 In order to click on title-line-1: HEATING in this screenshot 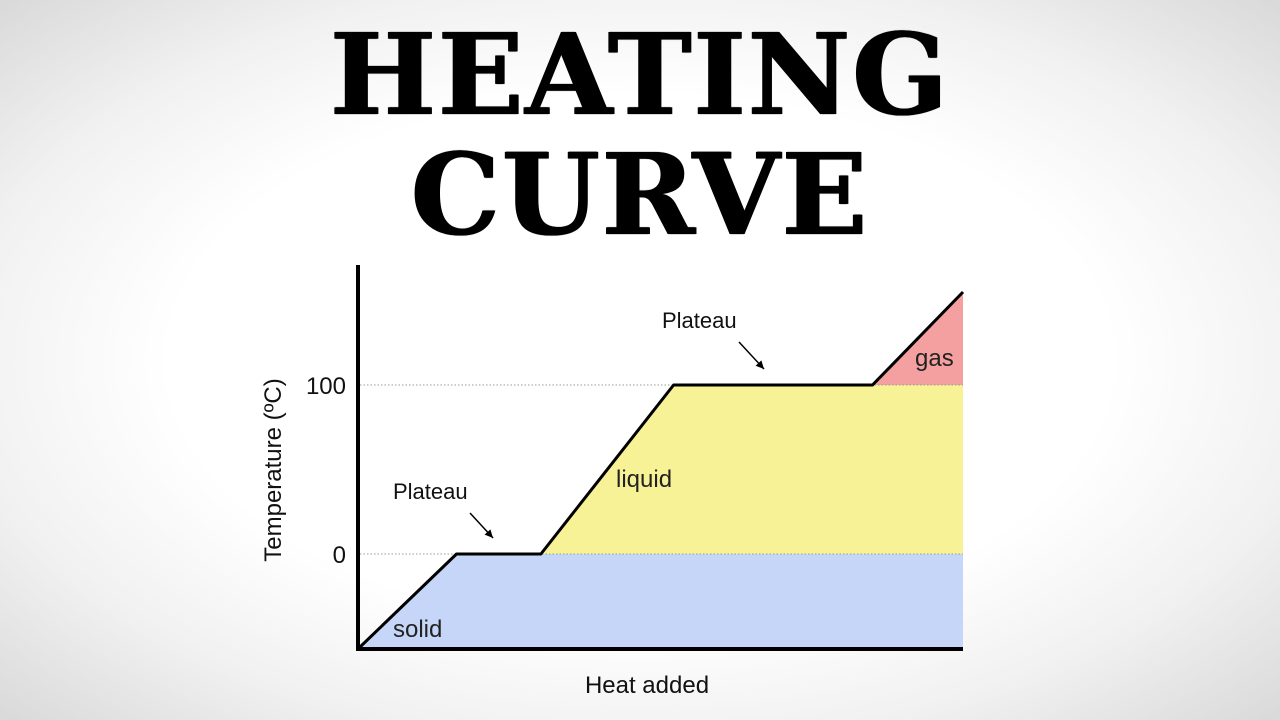, I will do `click(640, 75)`.